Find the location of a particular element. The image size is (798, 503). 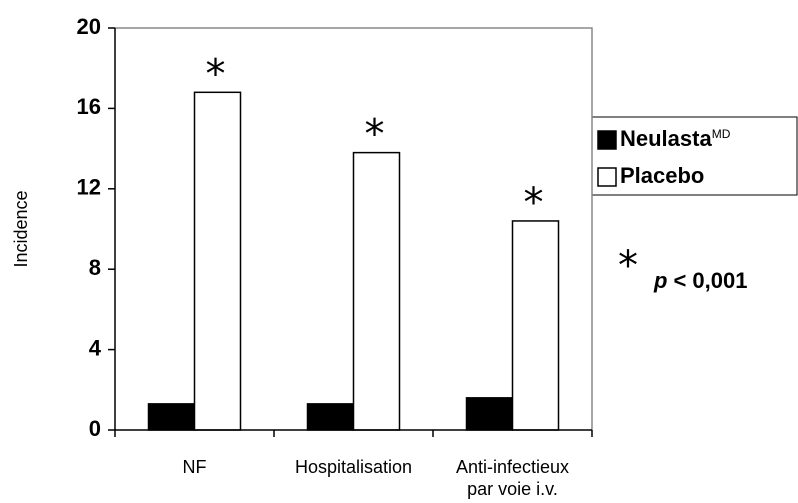

y-tick-label: 12 is located at coordinates (89, 187).